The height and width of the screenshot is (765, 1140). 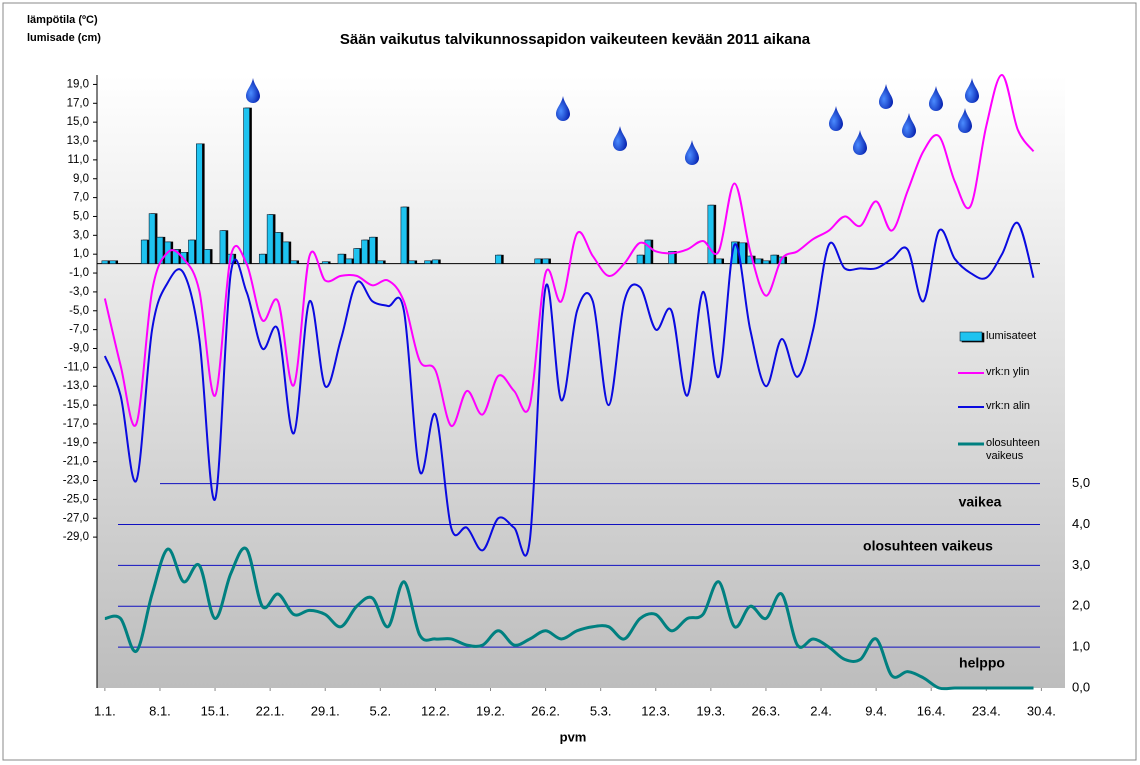 I want to click on x-tick-label: 1.1., so click(x=105, y=710).